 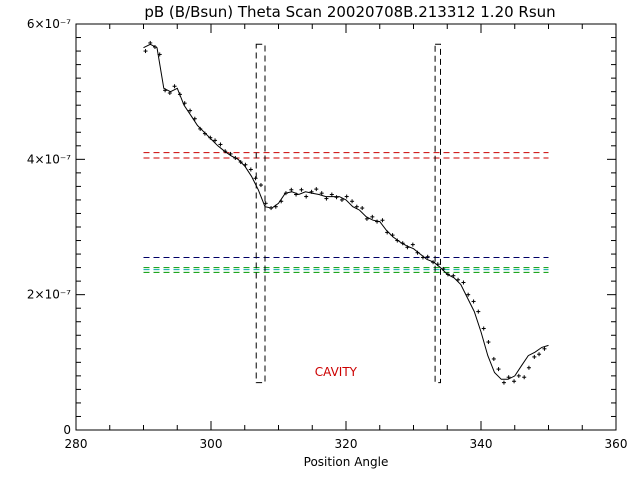 What do you see at coordinates (67, 430) in the screenshot?
I see `y-tick-label: 0` at bounding box center [67, 430].